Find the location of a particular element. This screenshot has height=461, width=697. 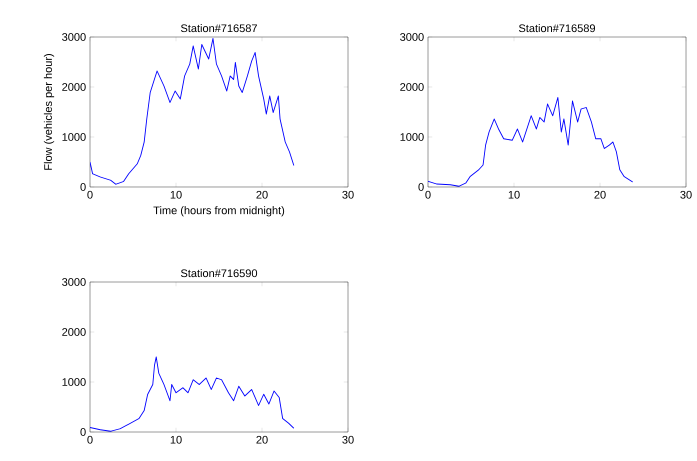

chart-title: Station#716589 is located at coordinates (557, 28).